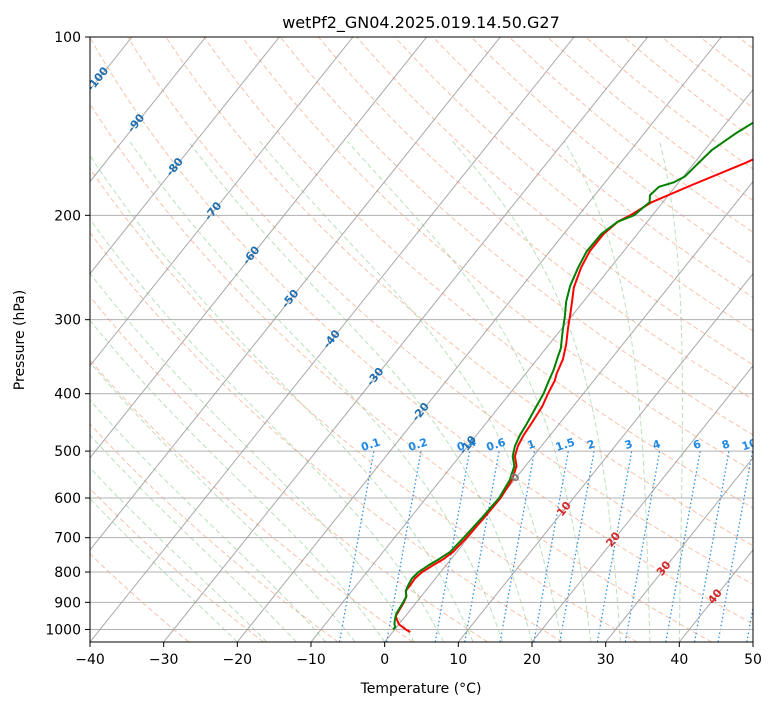 This screenshot has height=708, width=775. What do you see at coordinates (63, 630) in the screenshot?
I see `y-tick-label: 1000` at bounding box center [63, 630].